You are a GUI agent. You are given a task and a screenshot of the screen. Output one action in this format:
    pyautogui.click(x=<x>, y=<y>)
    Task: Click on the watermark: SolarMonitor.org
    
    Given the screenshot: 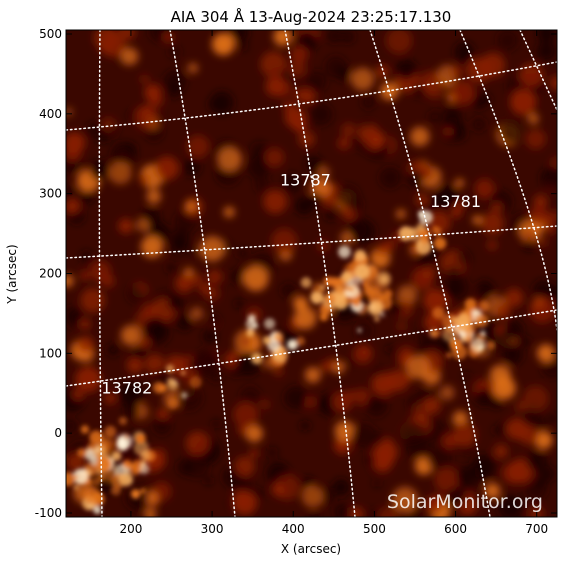 What is the action you would take?
    pyautogui.click(x=465, y=502)
    